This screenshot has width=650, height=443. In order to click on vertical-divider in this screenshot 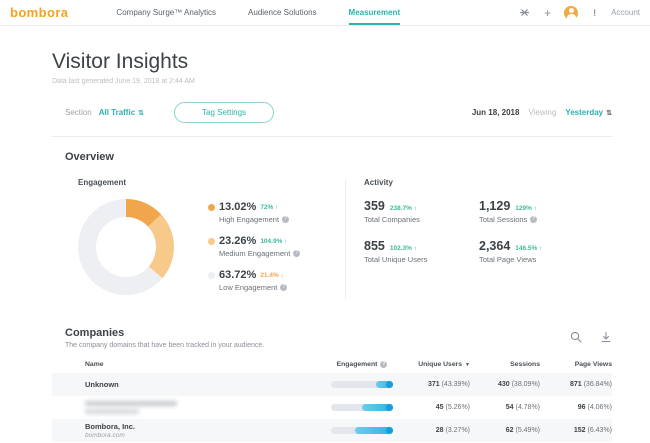, I will do `click(345, 239)`.